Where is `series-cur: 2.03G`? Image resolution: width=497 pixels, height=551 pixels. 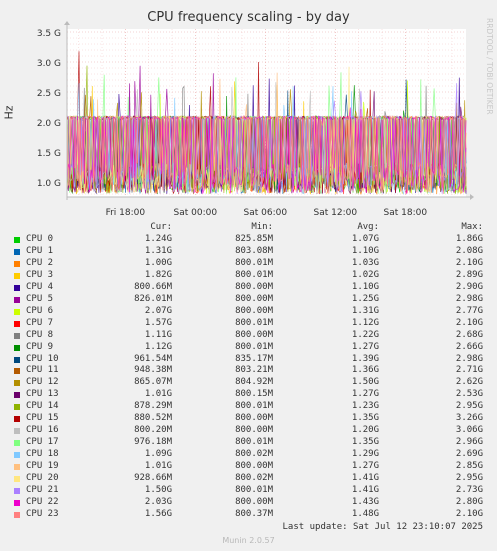 series-cur: 2.03G is located at coordinates (158, 501).